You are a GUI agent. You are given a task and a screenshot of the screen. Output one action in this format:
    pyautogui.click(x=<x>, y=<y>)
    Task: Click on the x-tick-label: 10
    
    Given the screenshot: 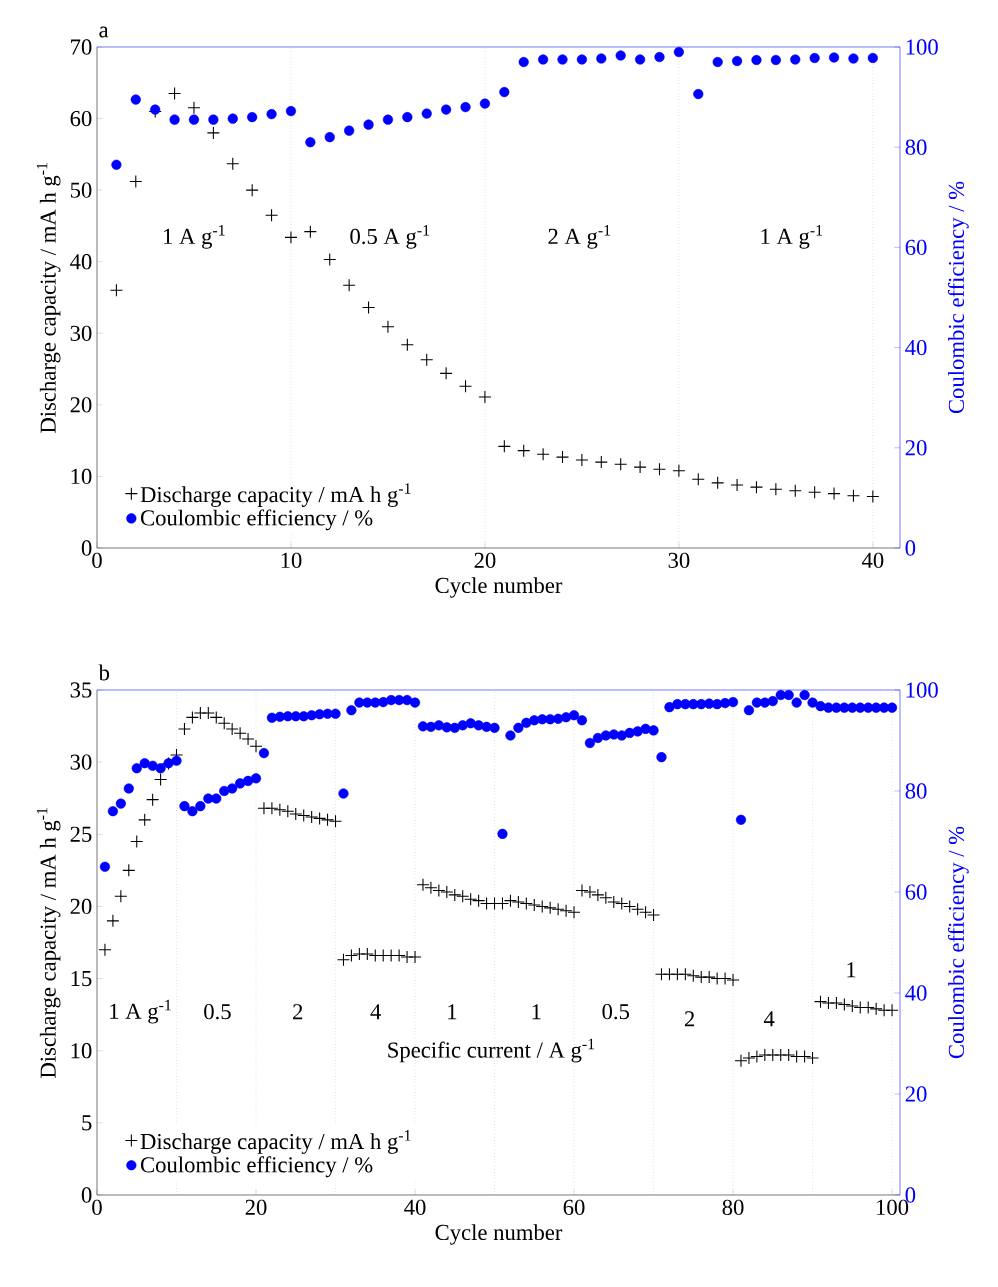 What is the action you would take?
    pyautogui.click(x=291, y=560)
    